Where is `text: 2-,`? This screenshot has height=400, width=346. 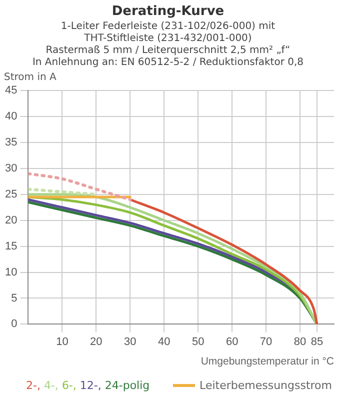 text: 2-, is located at coordinates (34, 385).